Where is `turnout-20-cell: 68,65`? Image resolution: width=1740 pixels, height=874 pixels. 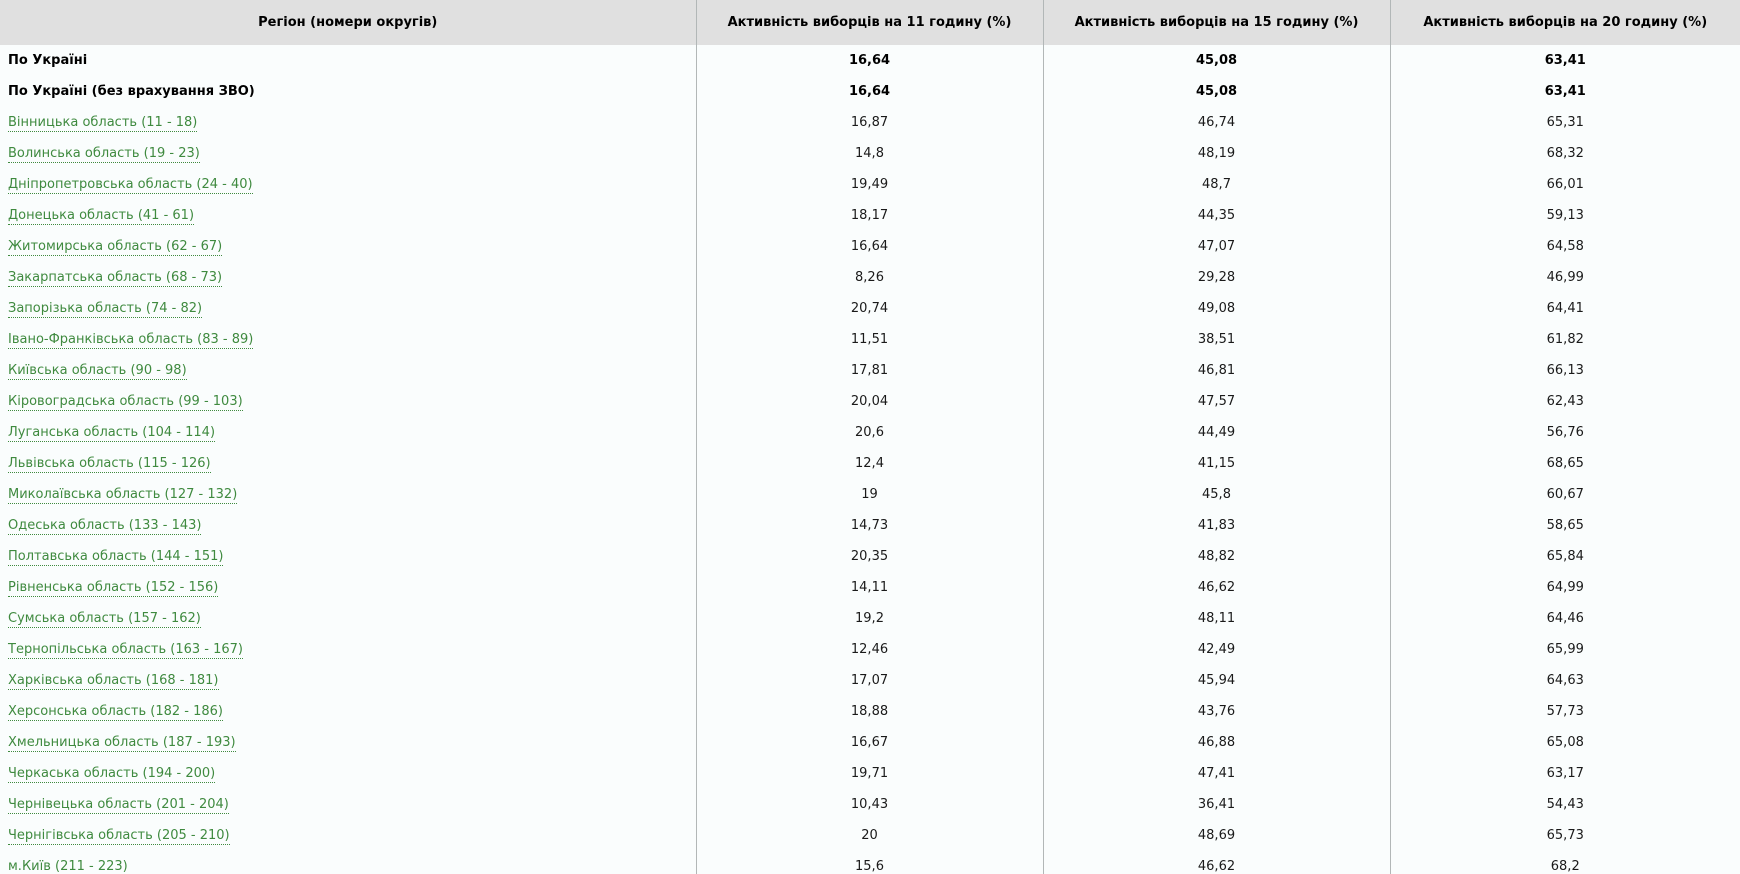
turnout-20-cell: 68,65 is located at coordinates (1564, 463).